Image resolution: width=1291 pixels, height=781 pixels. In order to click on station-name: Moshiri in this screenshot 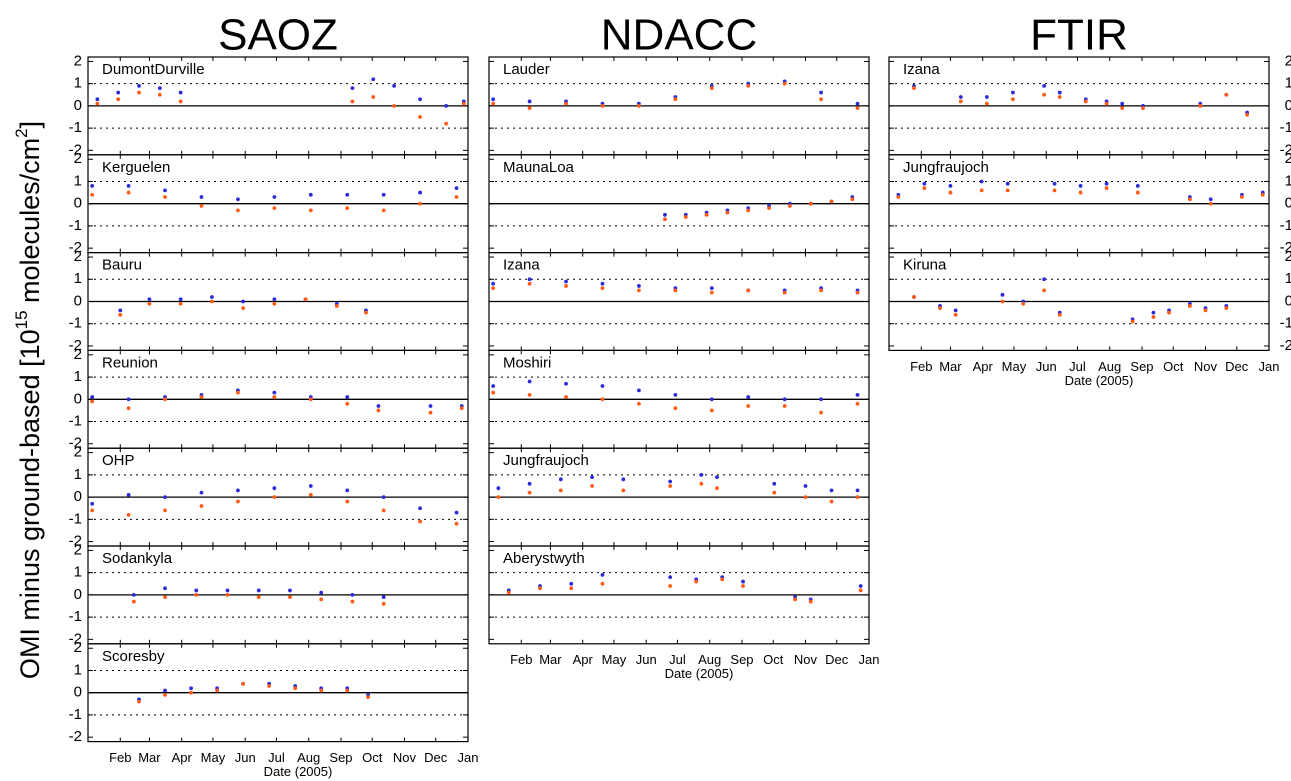, I will do `click(527, 362)`.